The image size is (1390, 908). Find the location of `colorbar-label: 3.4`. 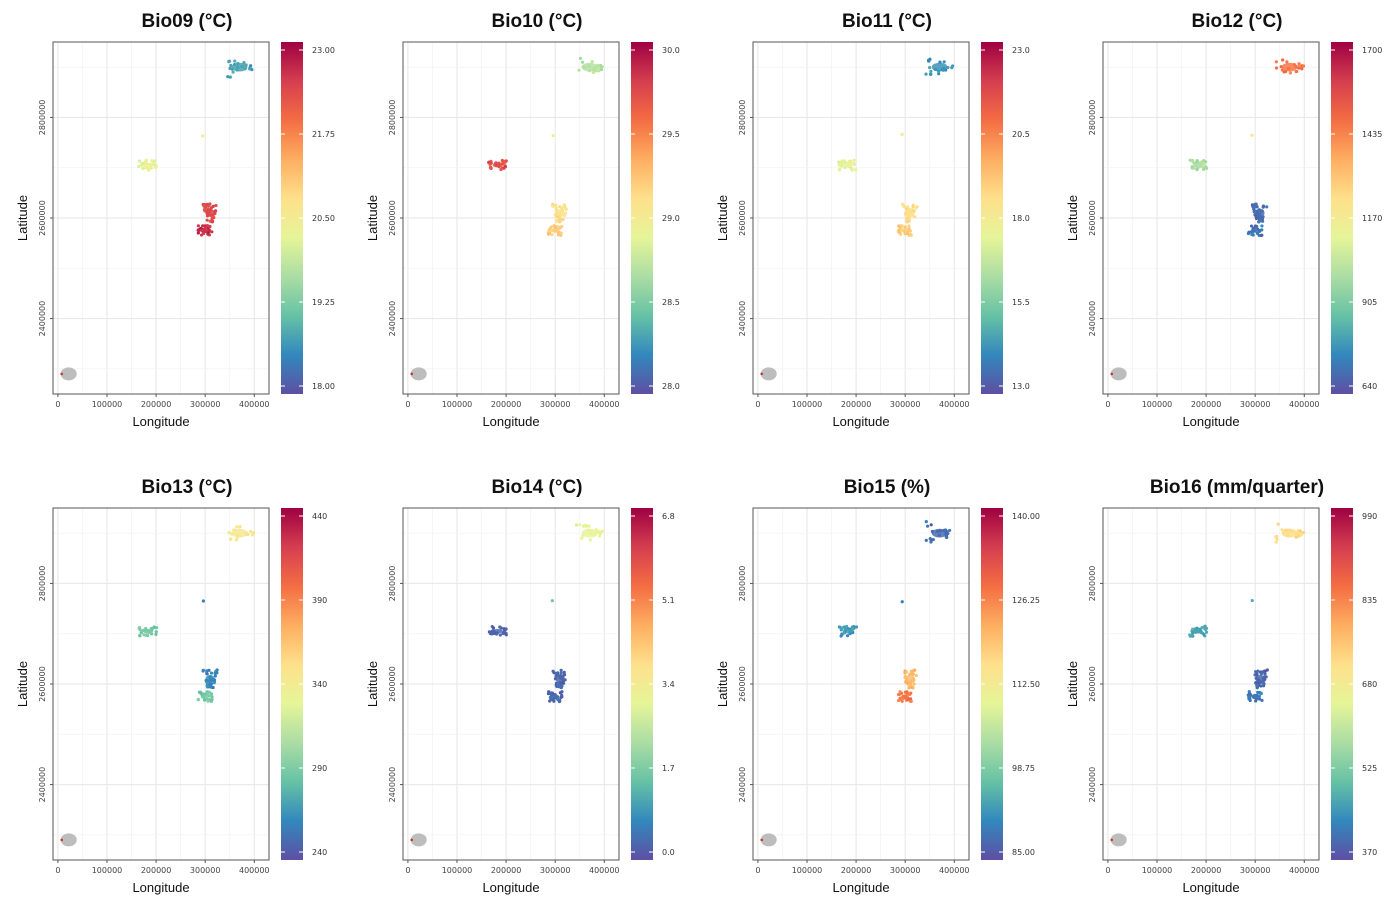

colorbar-label: 3.4 is located at coordinates (668, 684).